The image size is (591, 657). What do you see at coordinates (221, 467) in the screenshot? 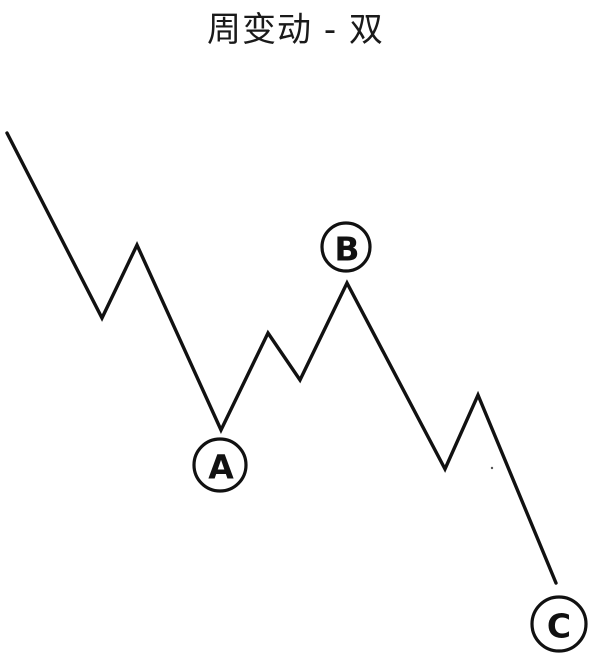
I see `point-a-label: A` at bounding box center [221, 467].